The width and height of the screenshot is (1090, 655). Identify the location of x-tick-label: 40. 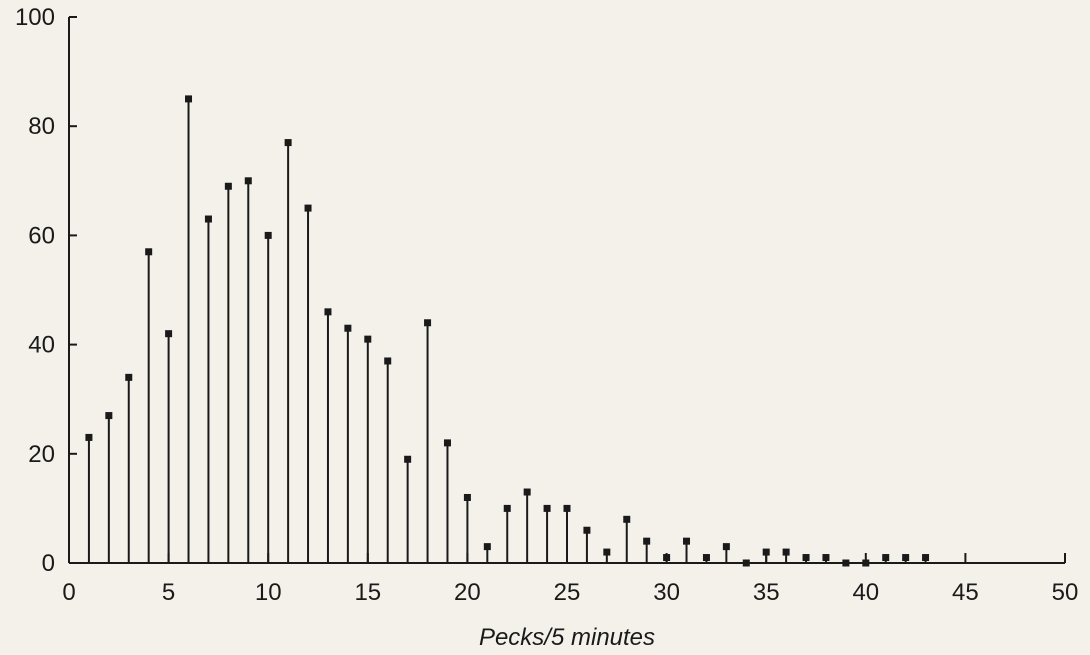
(865, 592).